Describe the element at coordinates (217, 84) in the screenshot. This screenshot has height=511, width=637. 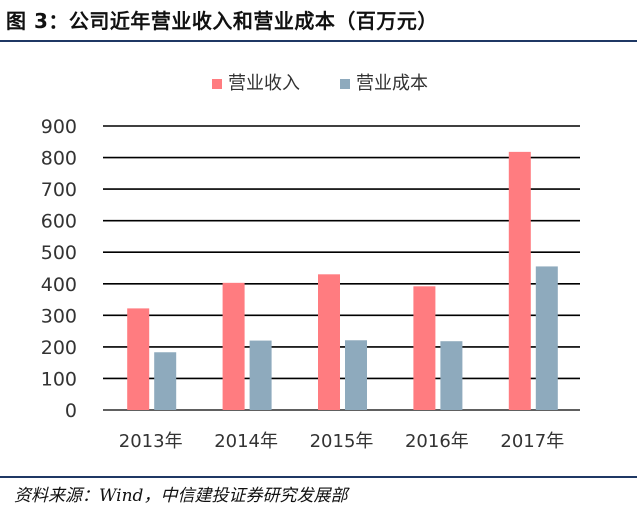
I see `legend-swatch-revenue` at that location.